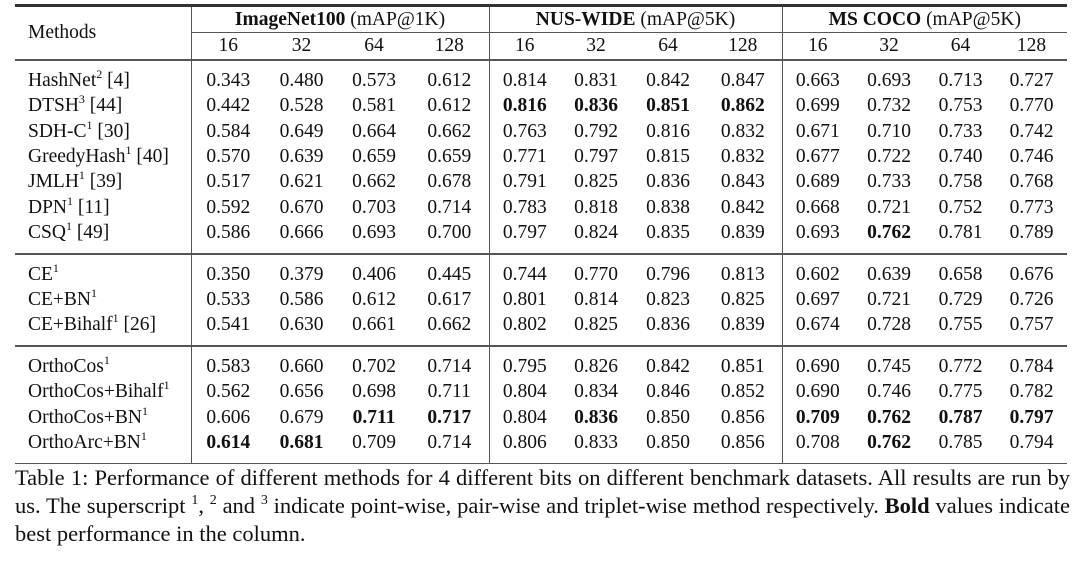 The width and height of the screenshot is (1080, 563). I want to click on value-cell: 0.480, so click(301, 80).